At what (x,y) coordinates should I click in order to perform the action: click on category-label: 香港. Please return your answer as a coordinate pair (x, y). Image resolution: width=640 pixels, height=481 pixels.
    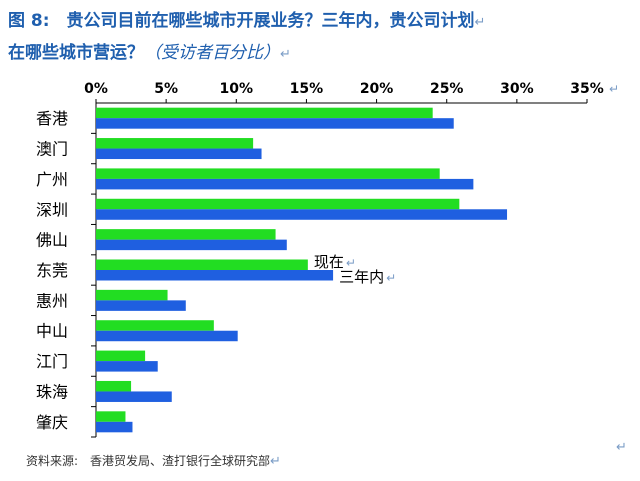
    Looking at the image, I should click on (52, 118).